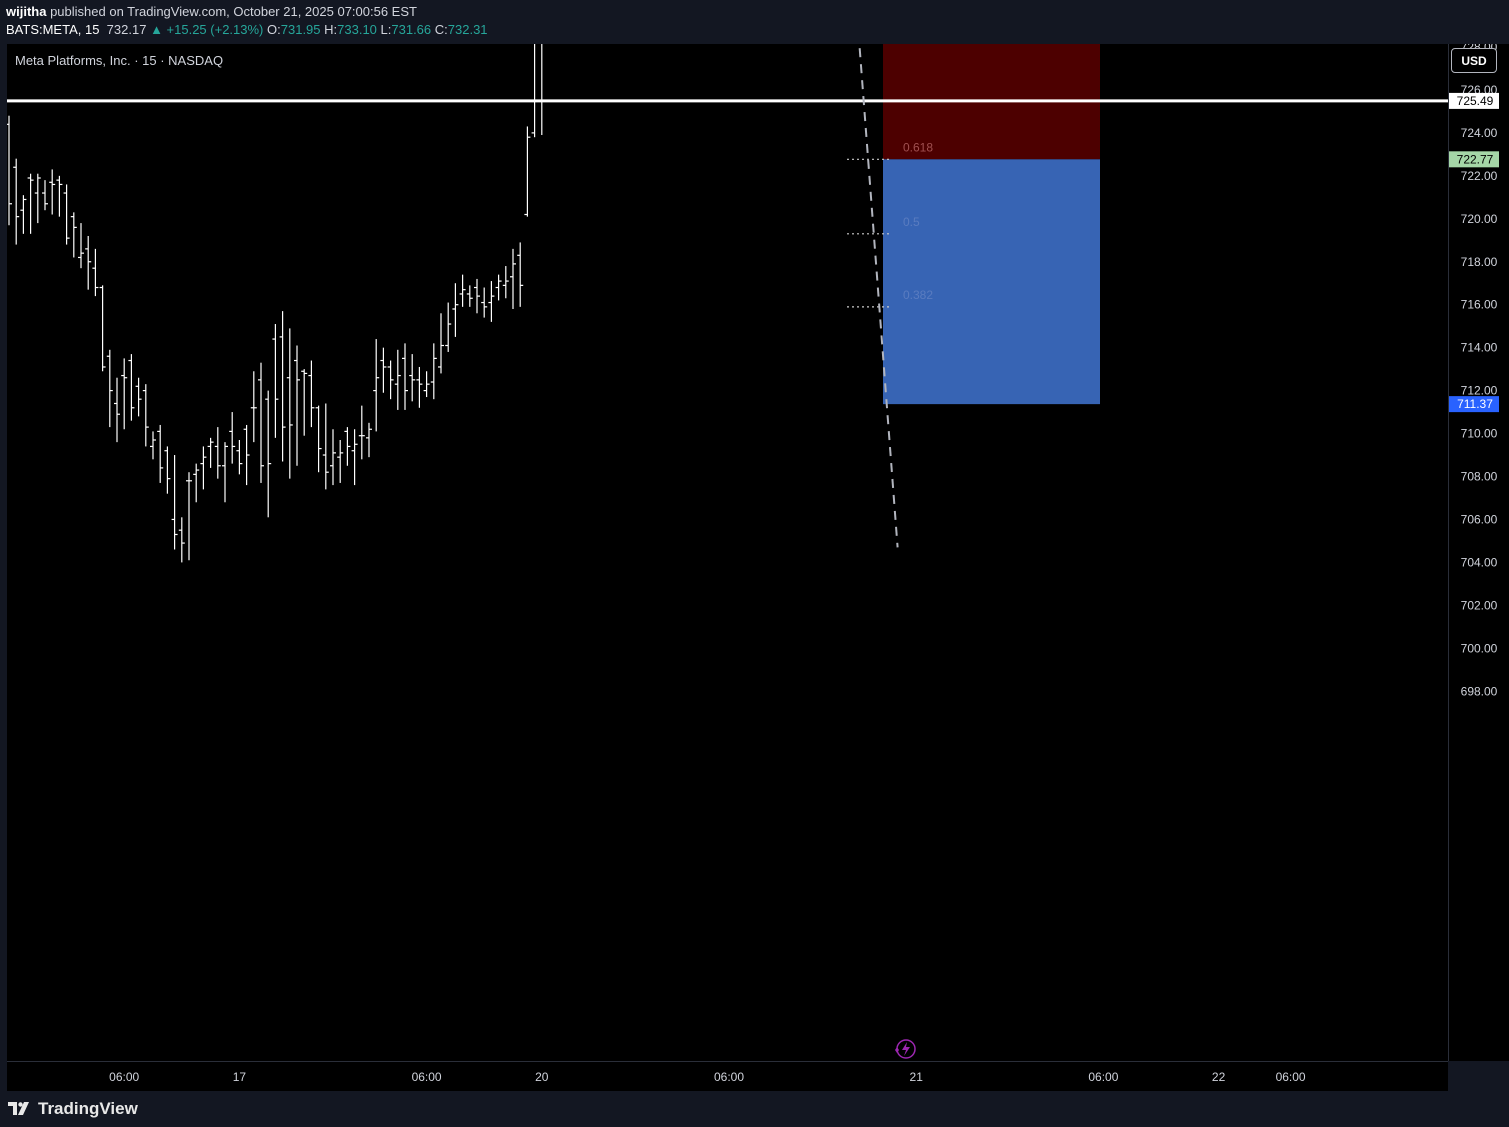  I want to click on ticker-symbol: BATS:META, 15, so click(53, 29).